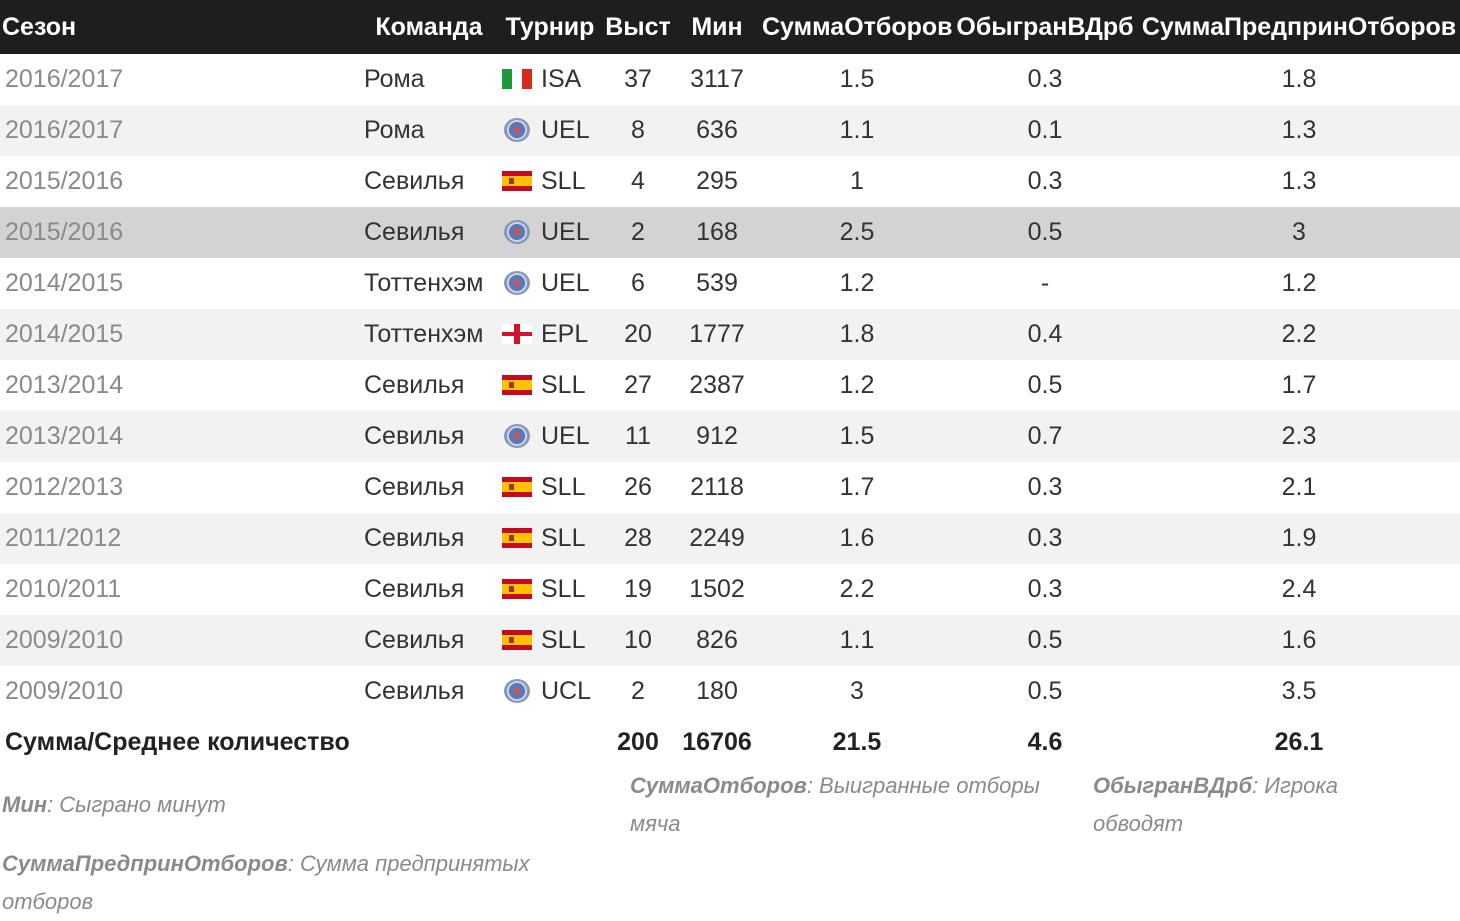 Image resolution: width=1460 pixels, height=921 pixels. Describe the element at coordinates (63, 538) in the screenshot. I see `season-cell: 2011/2012` at that location.